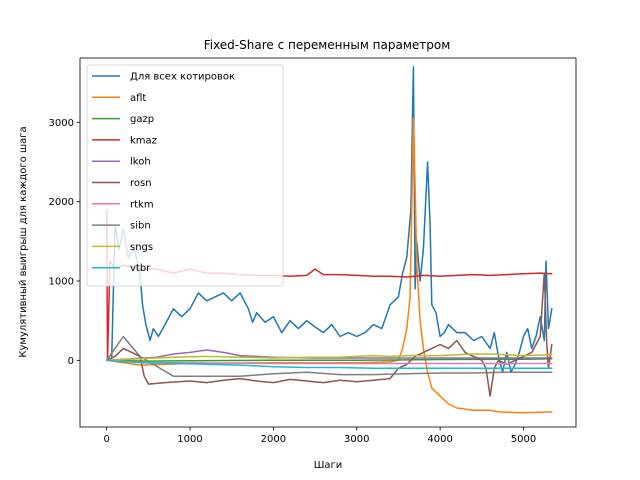  I want to click on x-tick-label: 3000, so click(356, 439).